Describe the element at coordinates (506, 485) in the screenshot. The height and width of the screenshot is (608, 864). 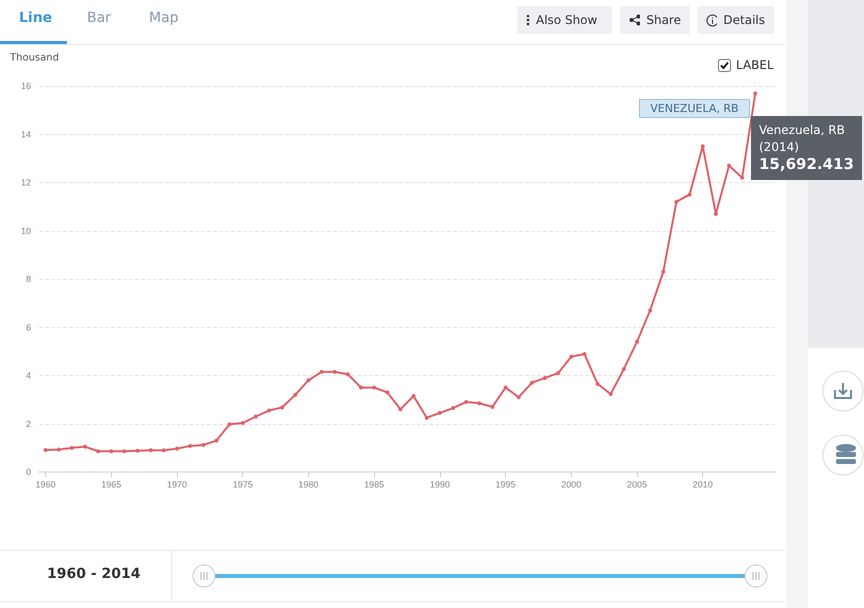
I see `x-tick-label: 1995` at that location.